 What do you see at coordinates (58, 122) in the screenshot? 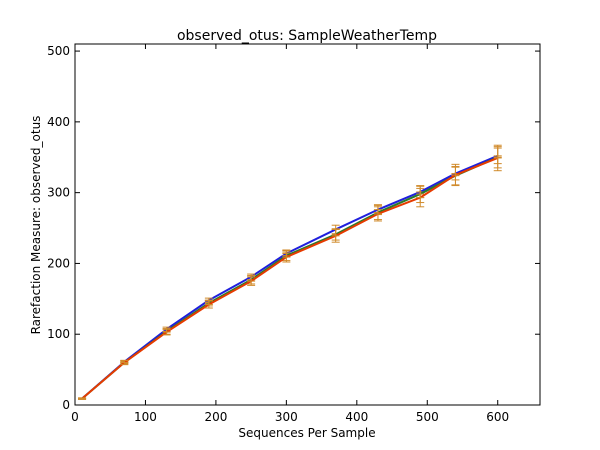
I see `y-tick-label: 400` at bounding box center [58, 122].